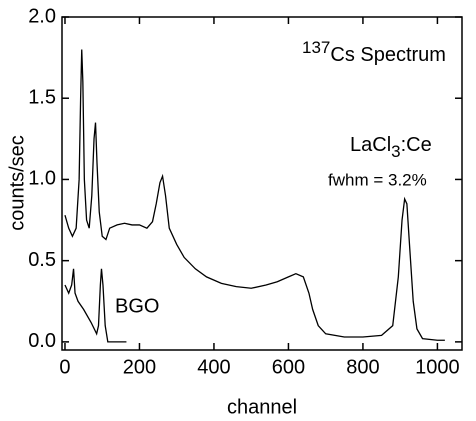 This screenshot has height=421, width=476. I want to click on x-tick-label: 200, so click(139, 367).